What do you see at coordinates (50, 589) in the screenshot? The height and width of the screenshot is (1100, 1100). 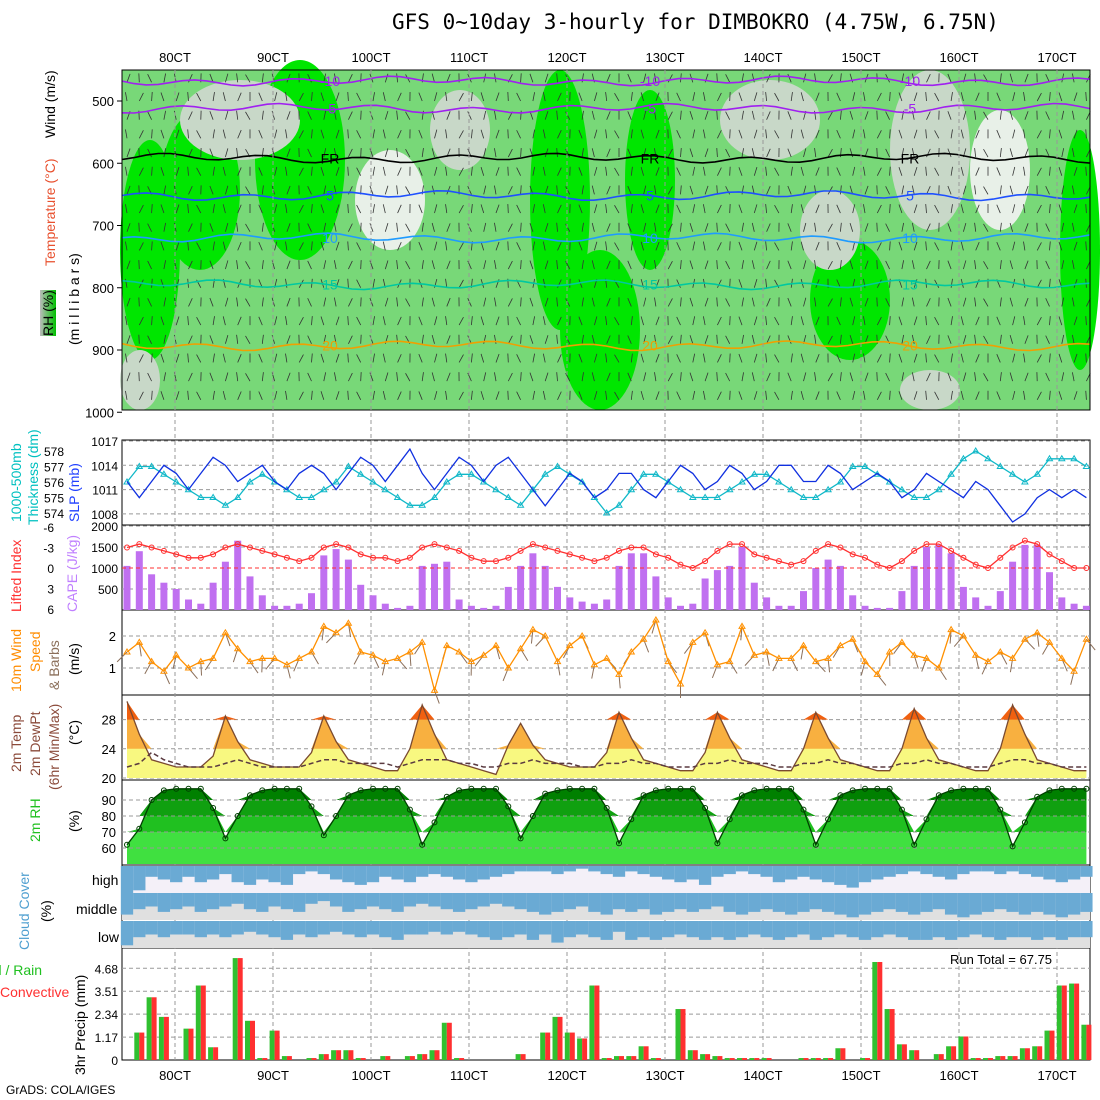 I see `li-tick-label: 3` at bounding box center [50, 589].